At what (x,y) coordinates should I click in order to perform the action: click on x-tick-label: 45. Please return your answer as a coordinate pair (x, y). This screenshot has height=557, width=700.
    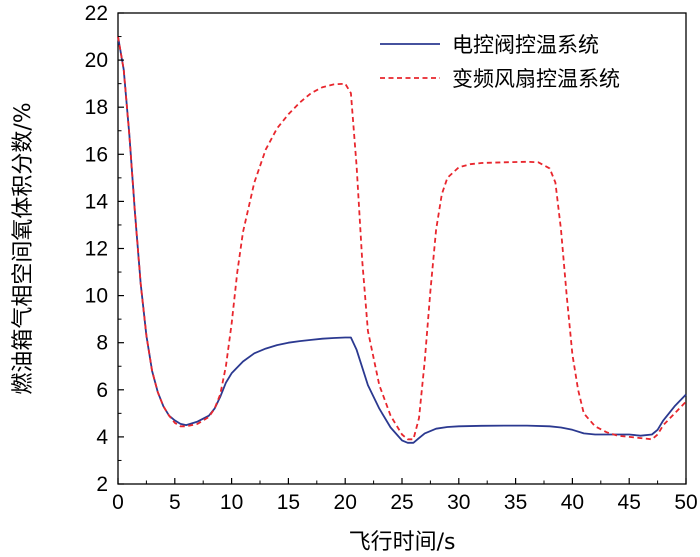
    Looking at the image, I should click on (629, 502).